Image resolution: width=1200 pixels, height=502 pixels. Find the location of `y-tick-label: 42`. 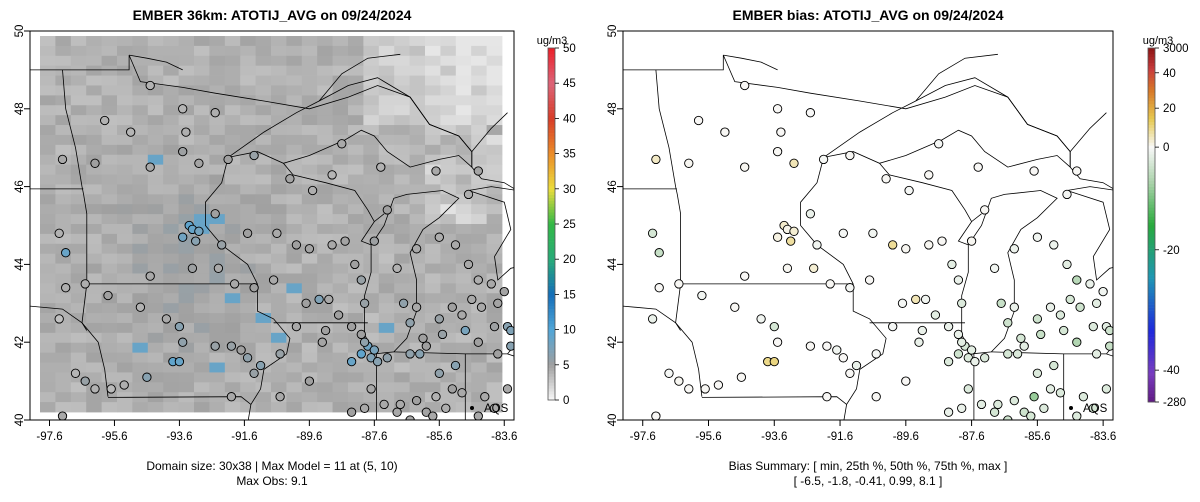

y-tick-label: 42 is located at coordinates (613, 342).